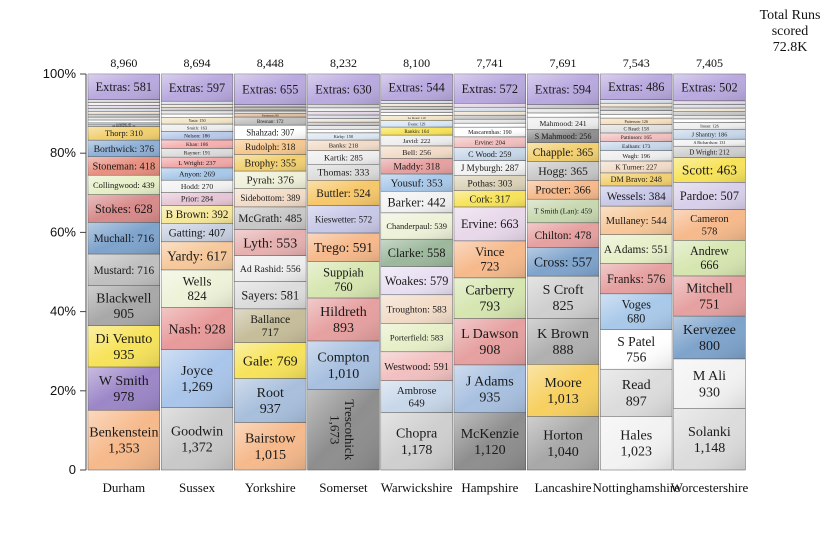 The image size is (840, 560). I want to click on segment-label: Woakes: 579, so click(417, 281).